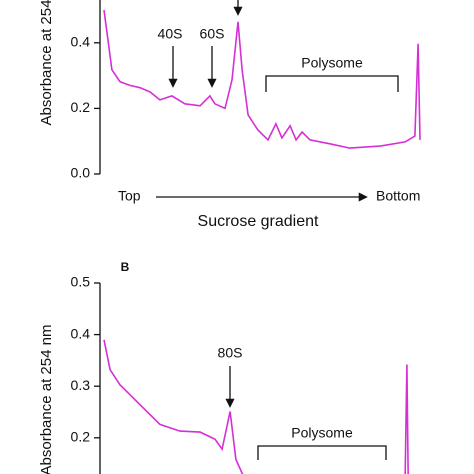 This screenshot has height=474, width=474. Describe the element at coordinates (259, 221) in the screenshot. I see `x-axis-label: Sucrose gradient` at that location.